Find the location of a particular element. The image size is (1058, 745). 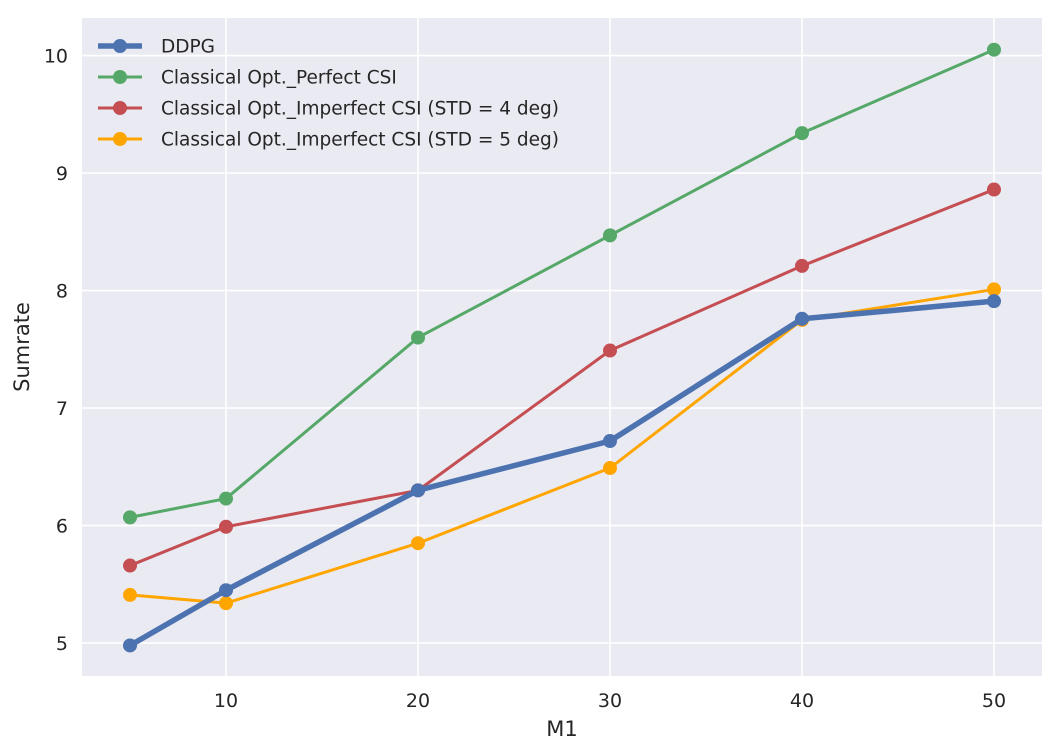

x-tick-label: 50 is located at coordinates (994, 701).